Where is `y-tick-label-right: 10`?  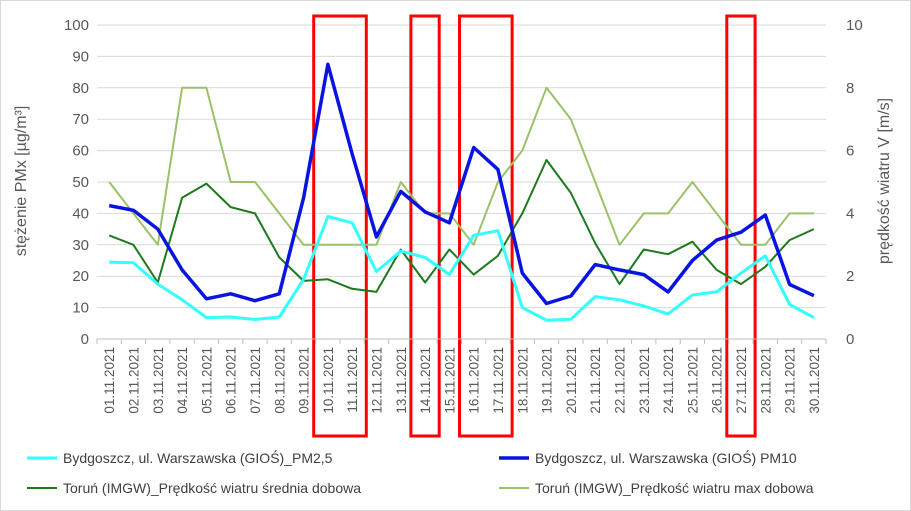
y-tick-label-right: 10 is located at coordinates (854, 25).